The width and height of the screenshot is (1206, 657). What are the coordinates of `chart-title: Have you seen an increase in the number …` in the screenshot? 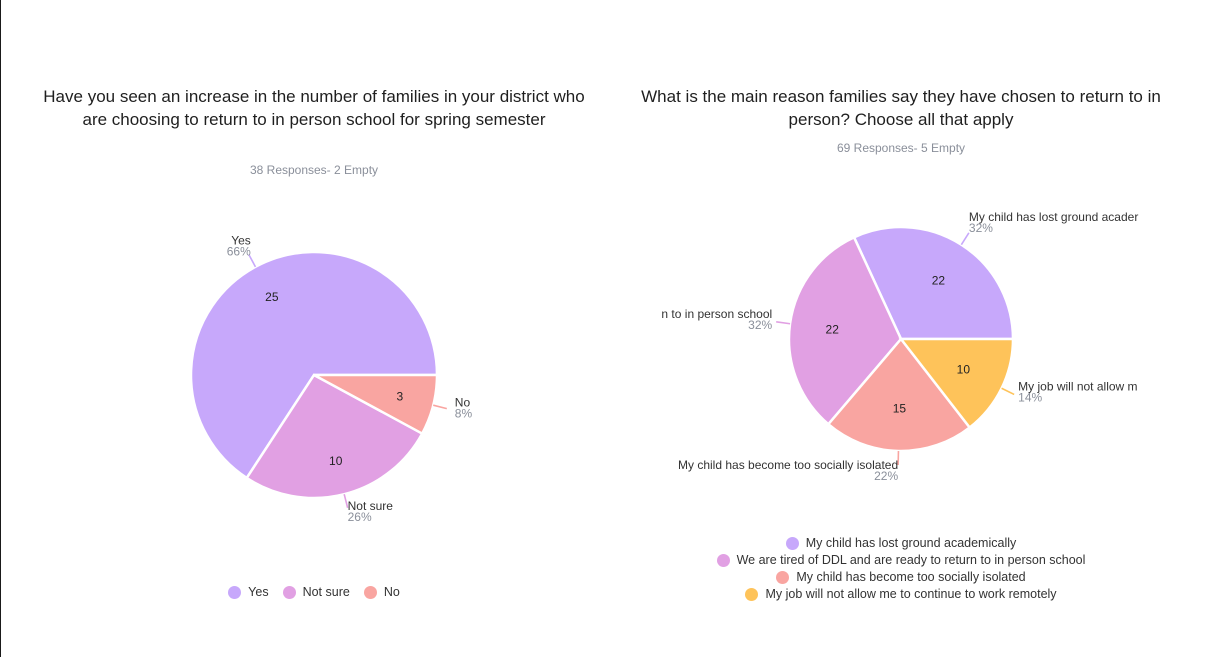 It's located at (314, 108).